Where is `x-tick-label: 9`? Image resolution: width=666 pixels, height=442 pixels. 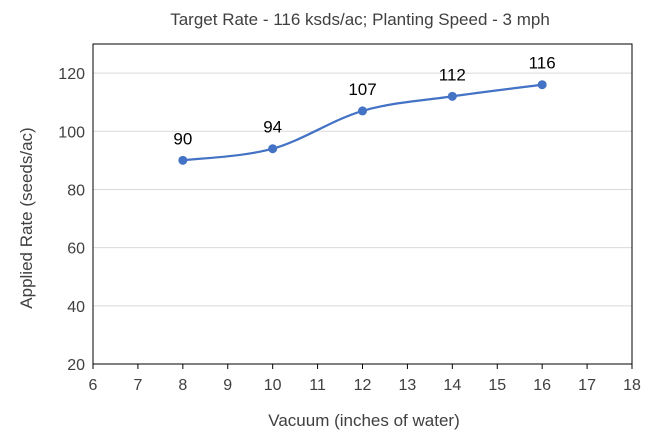 x-tick-label: 9 is located at coordinates (227, 385).